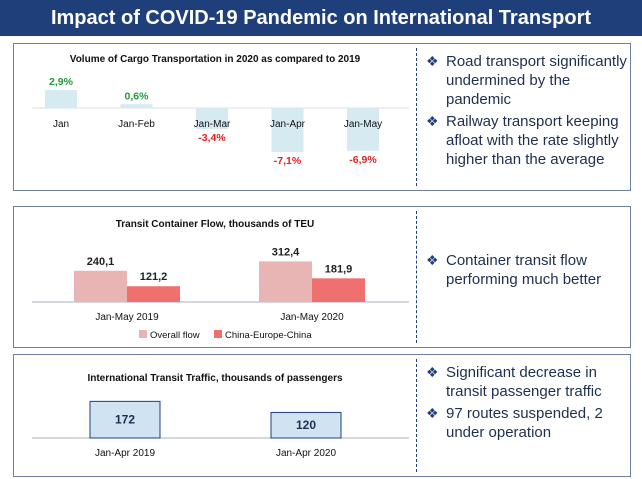 The height and width of the screenshot is (479, 642). What do you see at coordinates (339, 269) in the screenshot?
I see `data-label: 181,9` at bounding box center [339, 269].